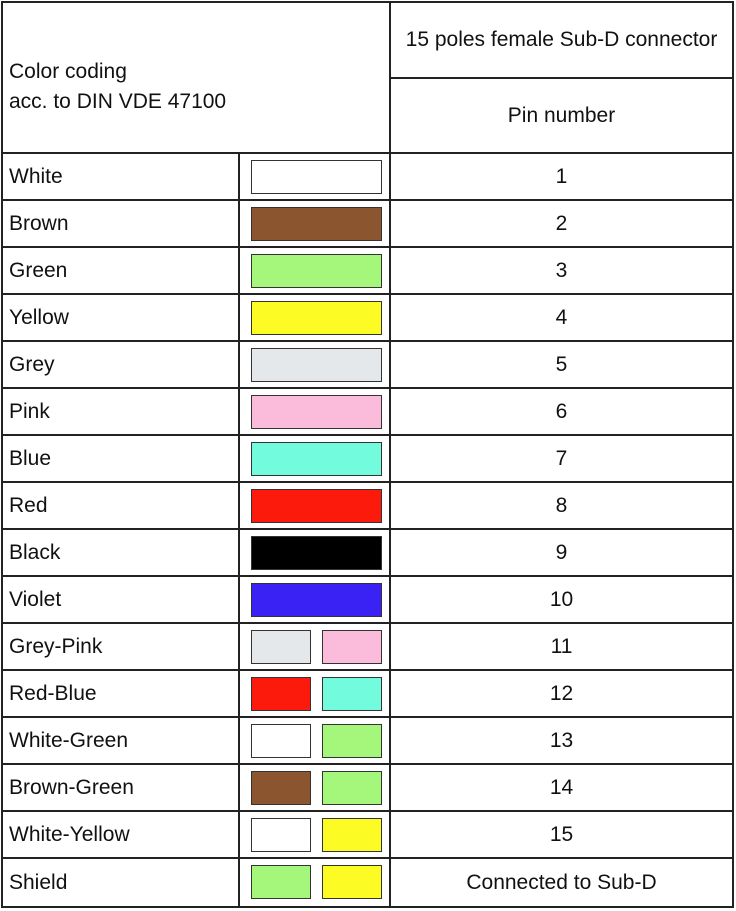 This screenshot has width=736, height=911. I want to click on table-row: Pink 6, so click(367, 412).